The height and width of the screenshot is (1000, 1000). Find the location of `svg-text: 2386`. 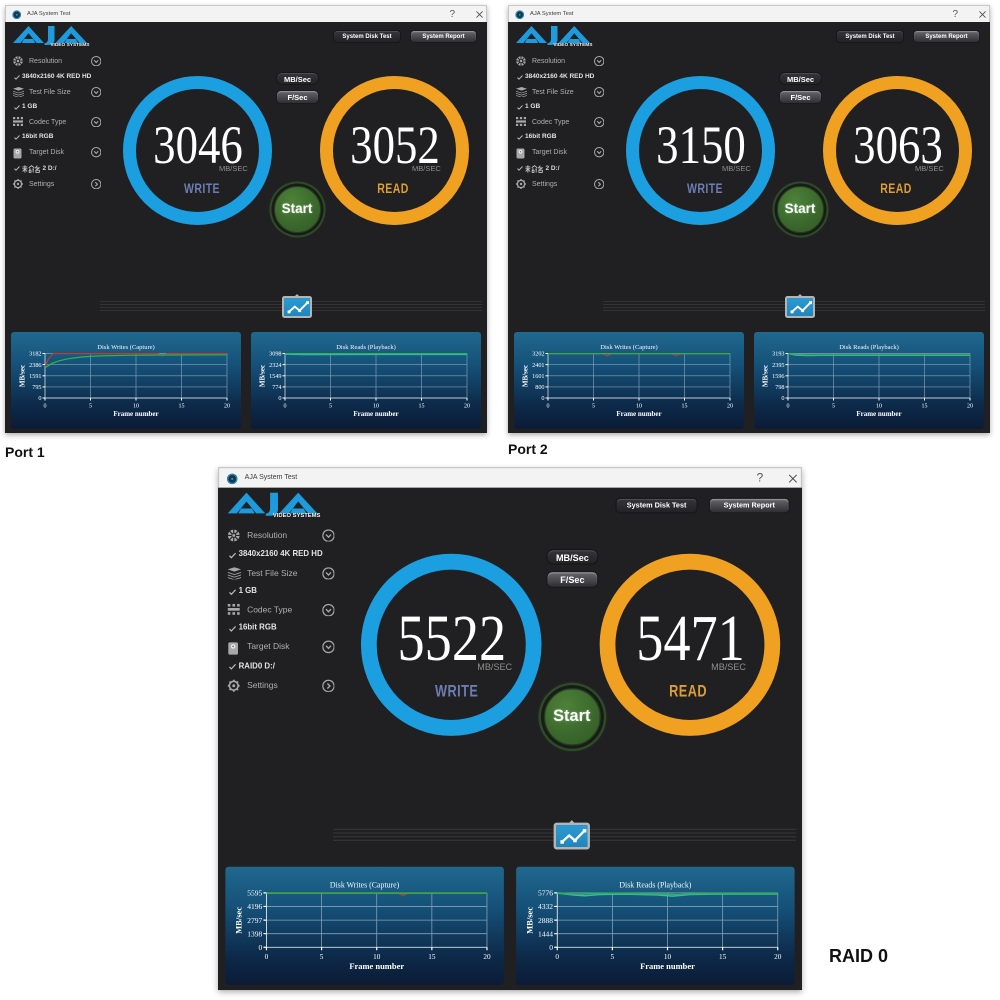

svg-text: 2386 is located at coordinates (35, 365).